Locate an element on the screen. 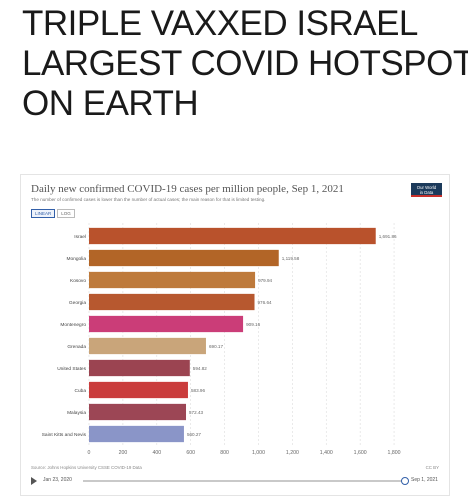  logo-line-1: Our World is located at coordinates (426, 187).